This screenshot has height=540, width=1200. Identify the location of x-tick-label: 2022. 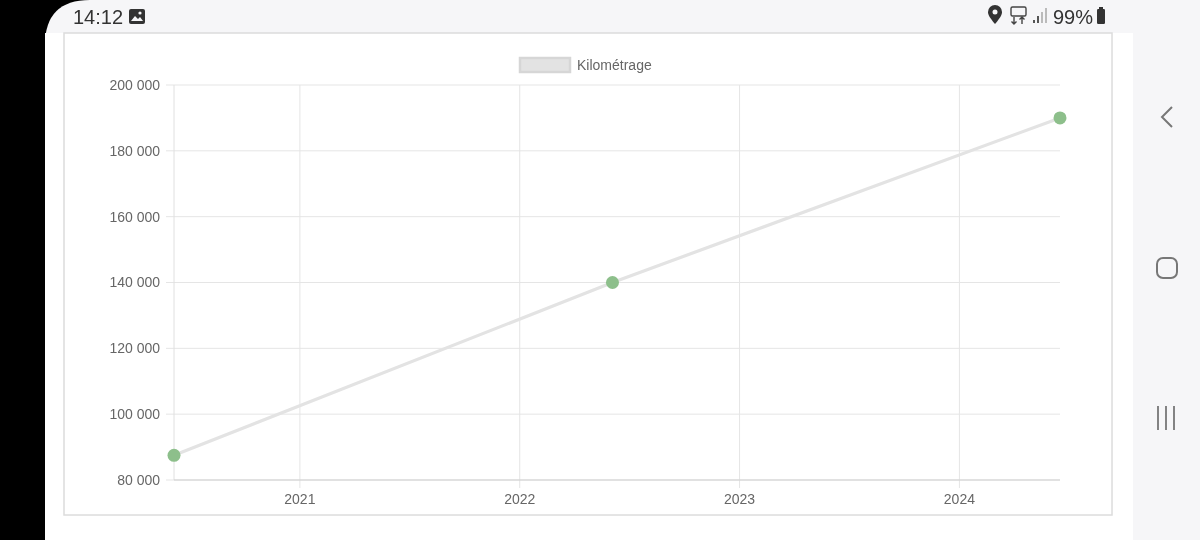
(520, 499).